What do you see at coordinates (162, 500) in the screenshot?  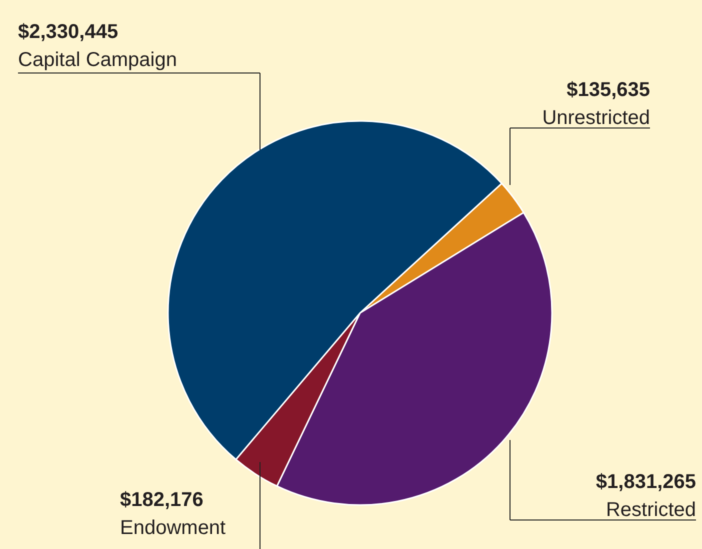 I see `data-label: $182,176` at bounding box center [162, 500].